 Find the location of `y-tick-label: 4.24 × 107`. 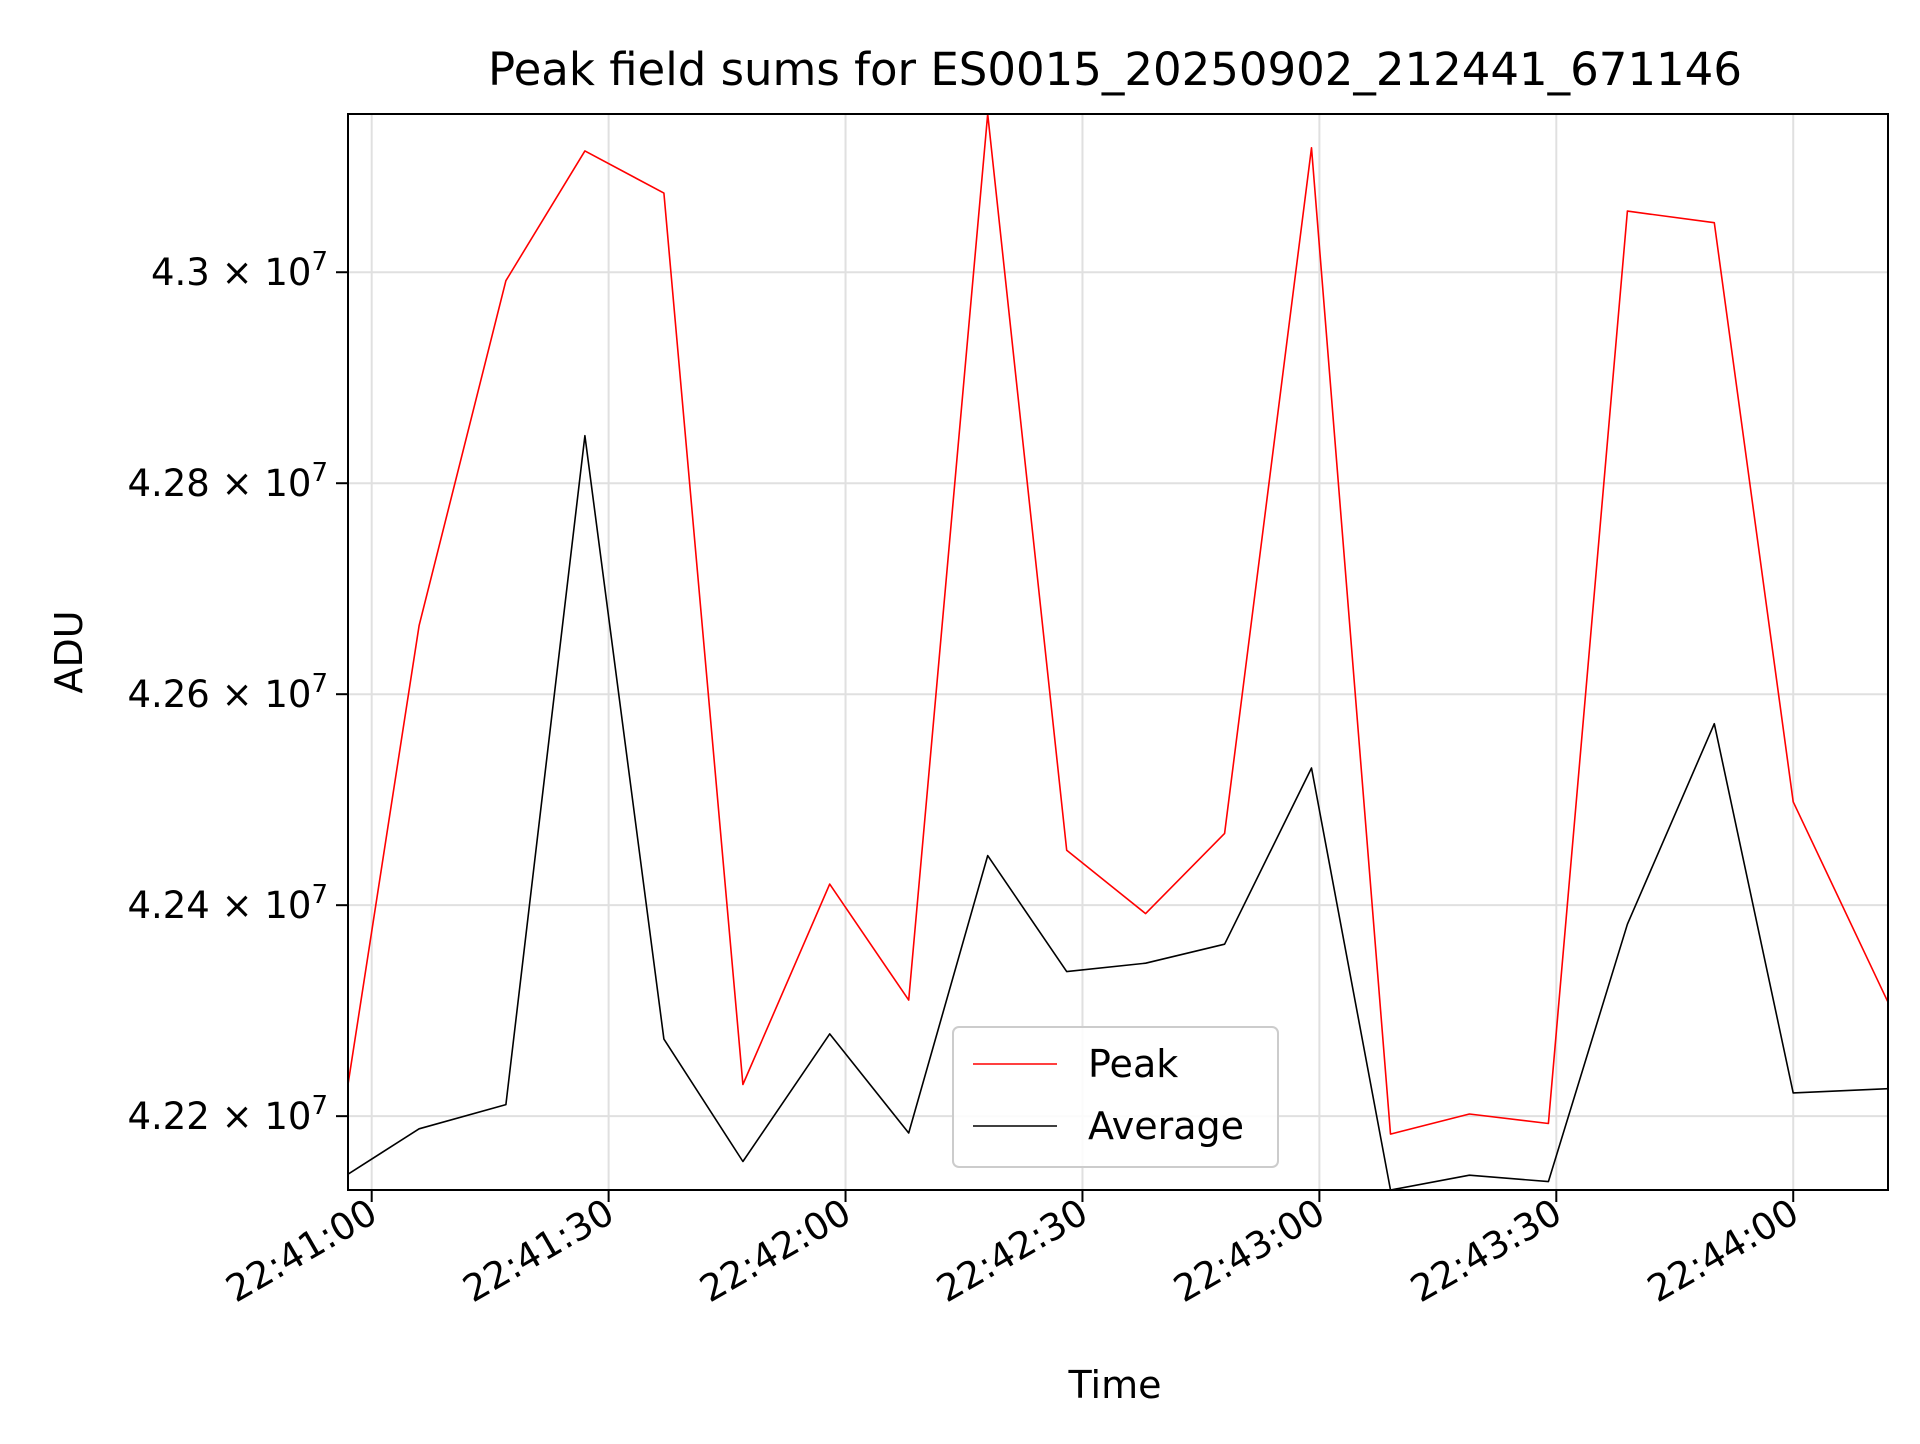

y-tick-label: 4.24 × 107 is located at coordinates (227, 903).